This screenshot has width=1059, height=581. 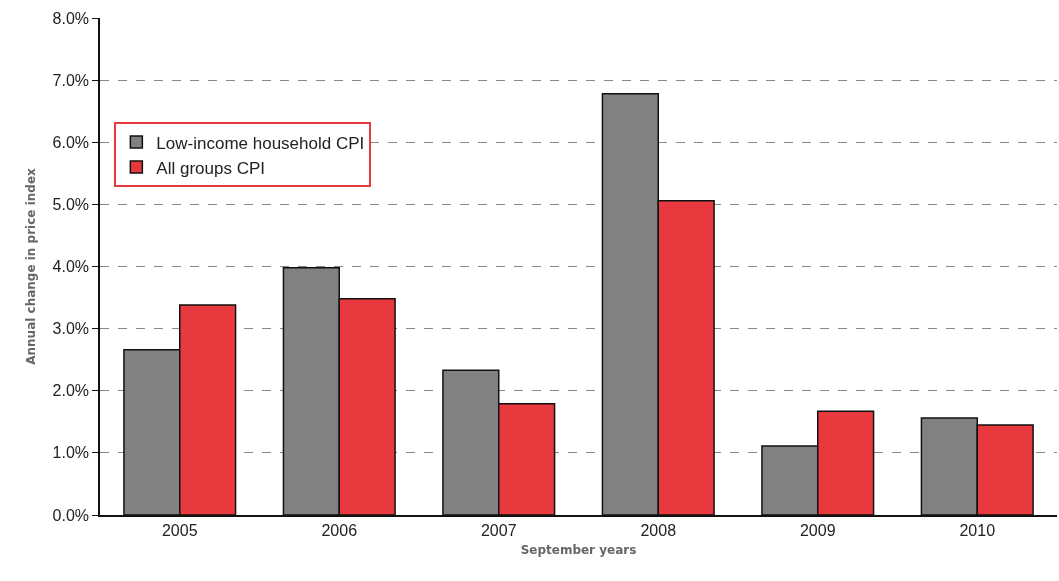 I want to click on x-tick-label: 2009, so click(x=817, y=530).